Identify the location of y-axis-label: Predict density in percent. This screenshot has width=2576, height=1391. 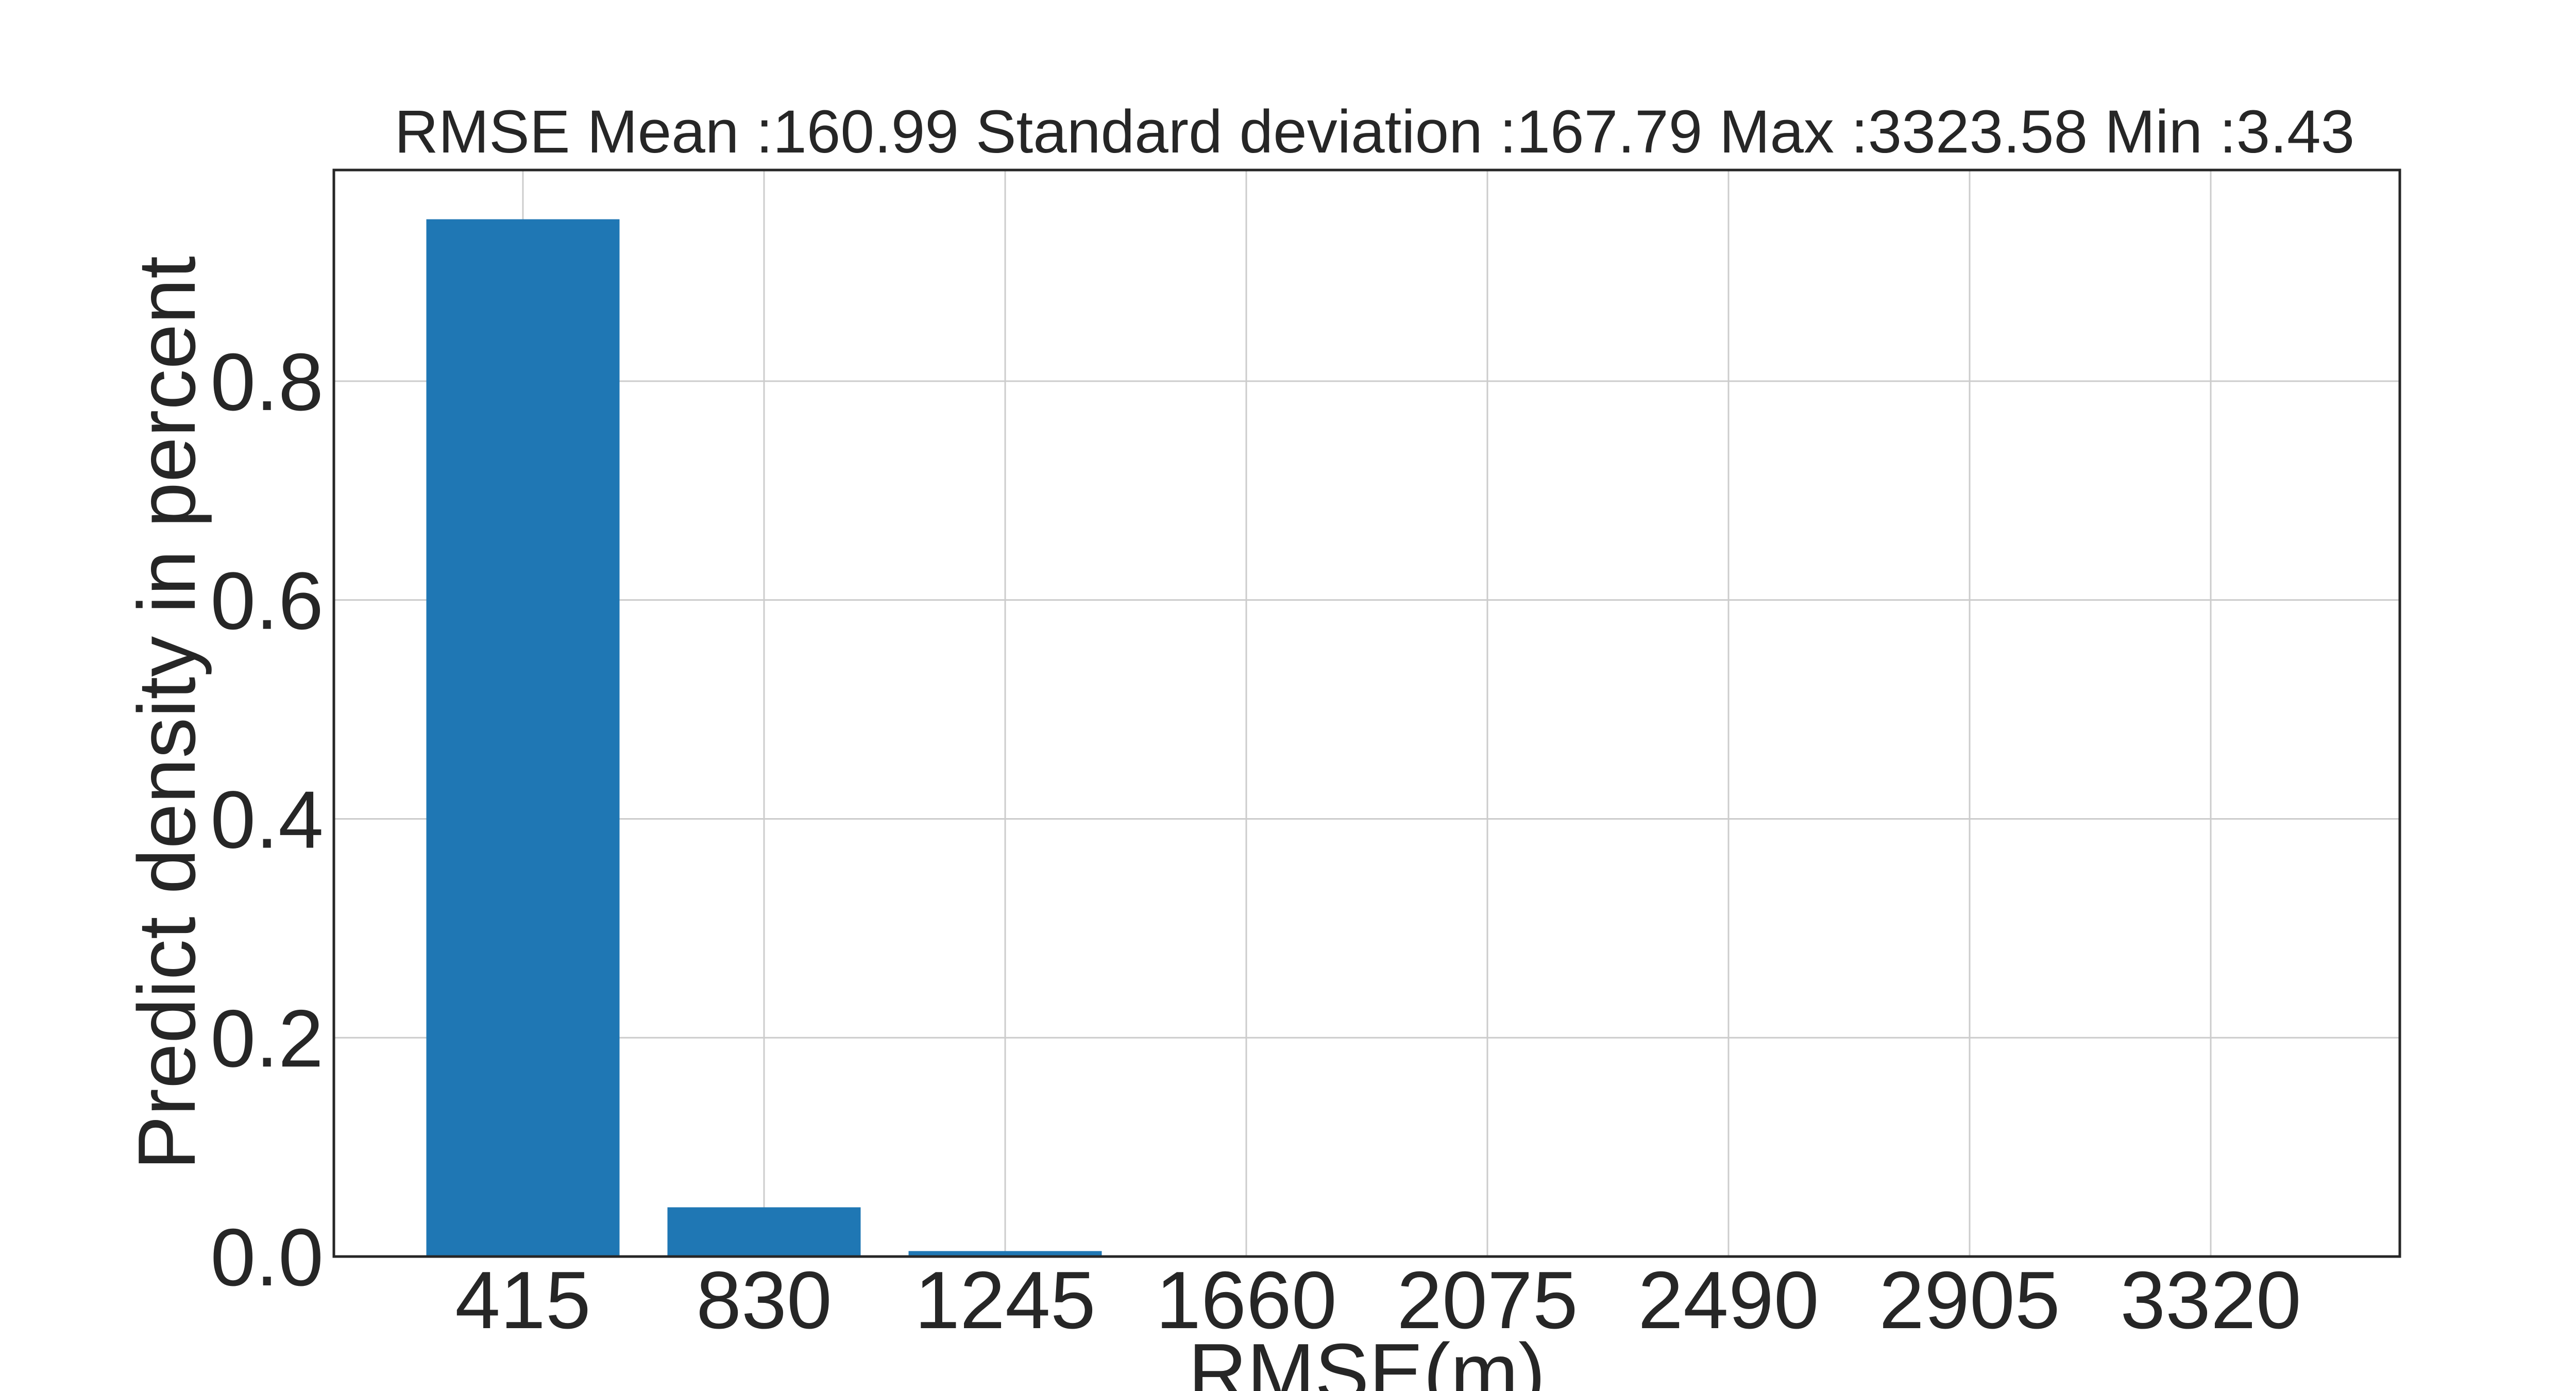
(167, 713).